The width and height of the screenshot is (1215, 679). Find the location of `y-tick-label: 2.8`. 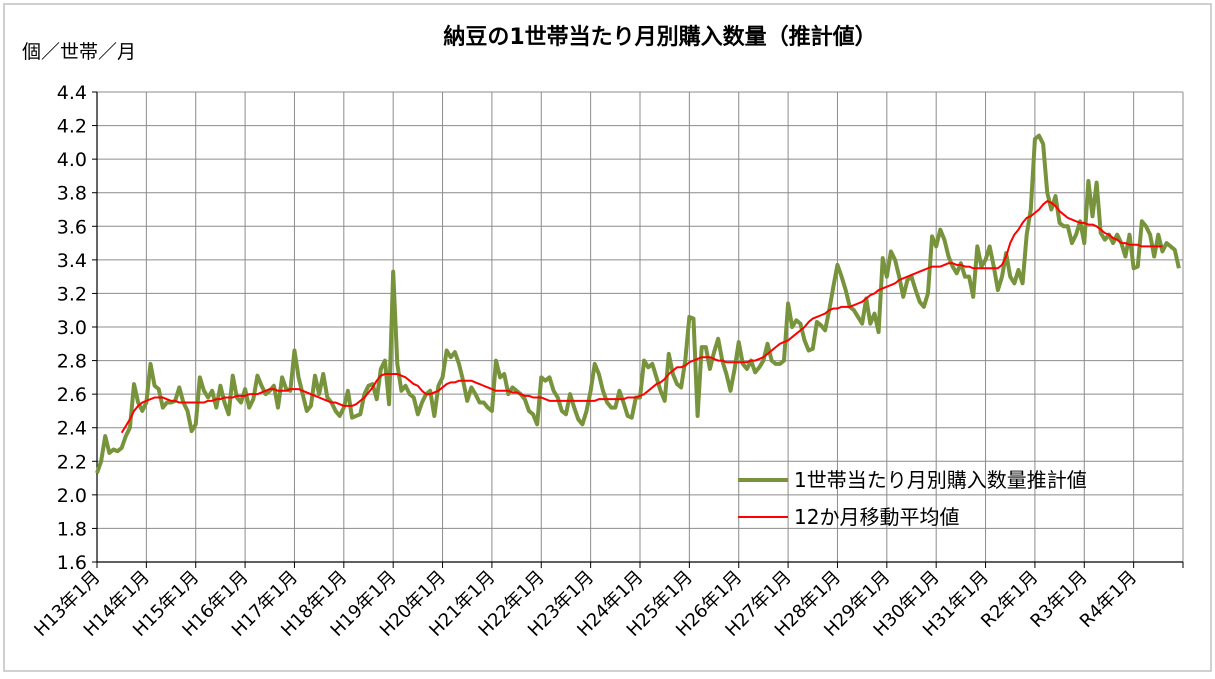

y-tick-label: 2.8 is located at coordinates (72, 362).